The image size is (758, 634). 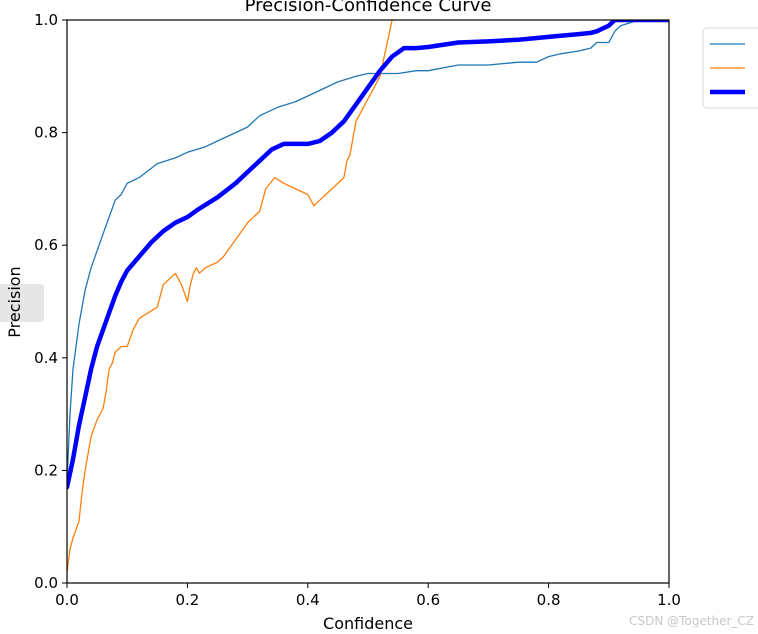 I want to click on y-tick-label: 0.0, so click(x=46, y=583).